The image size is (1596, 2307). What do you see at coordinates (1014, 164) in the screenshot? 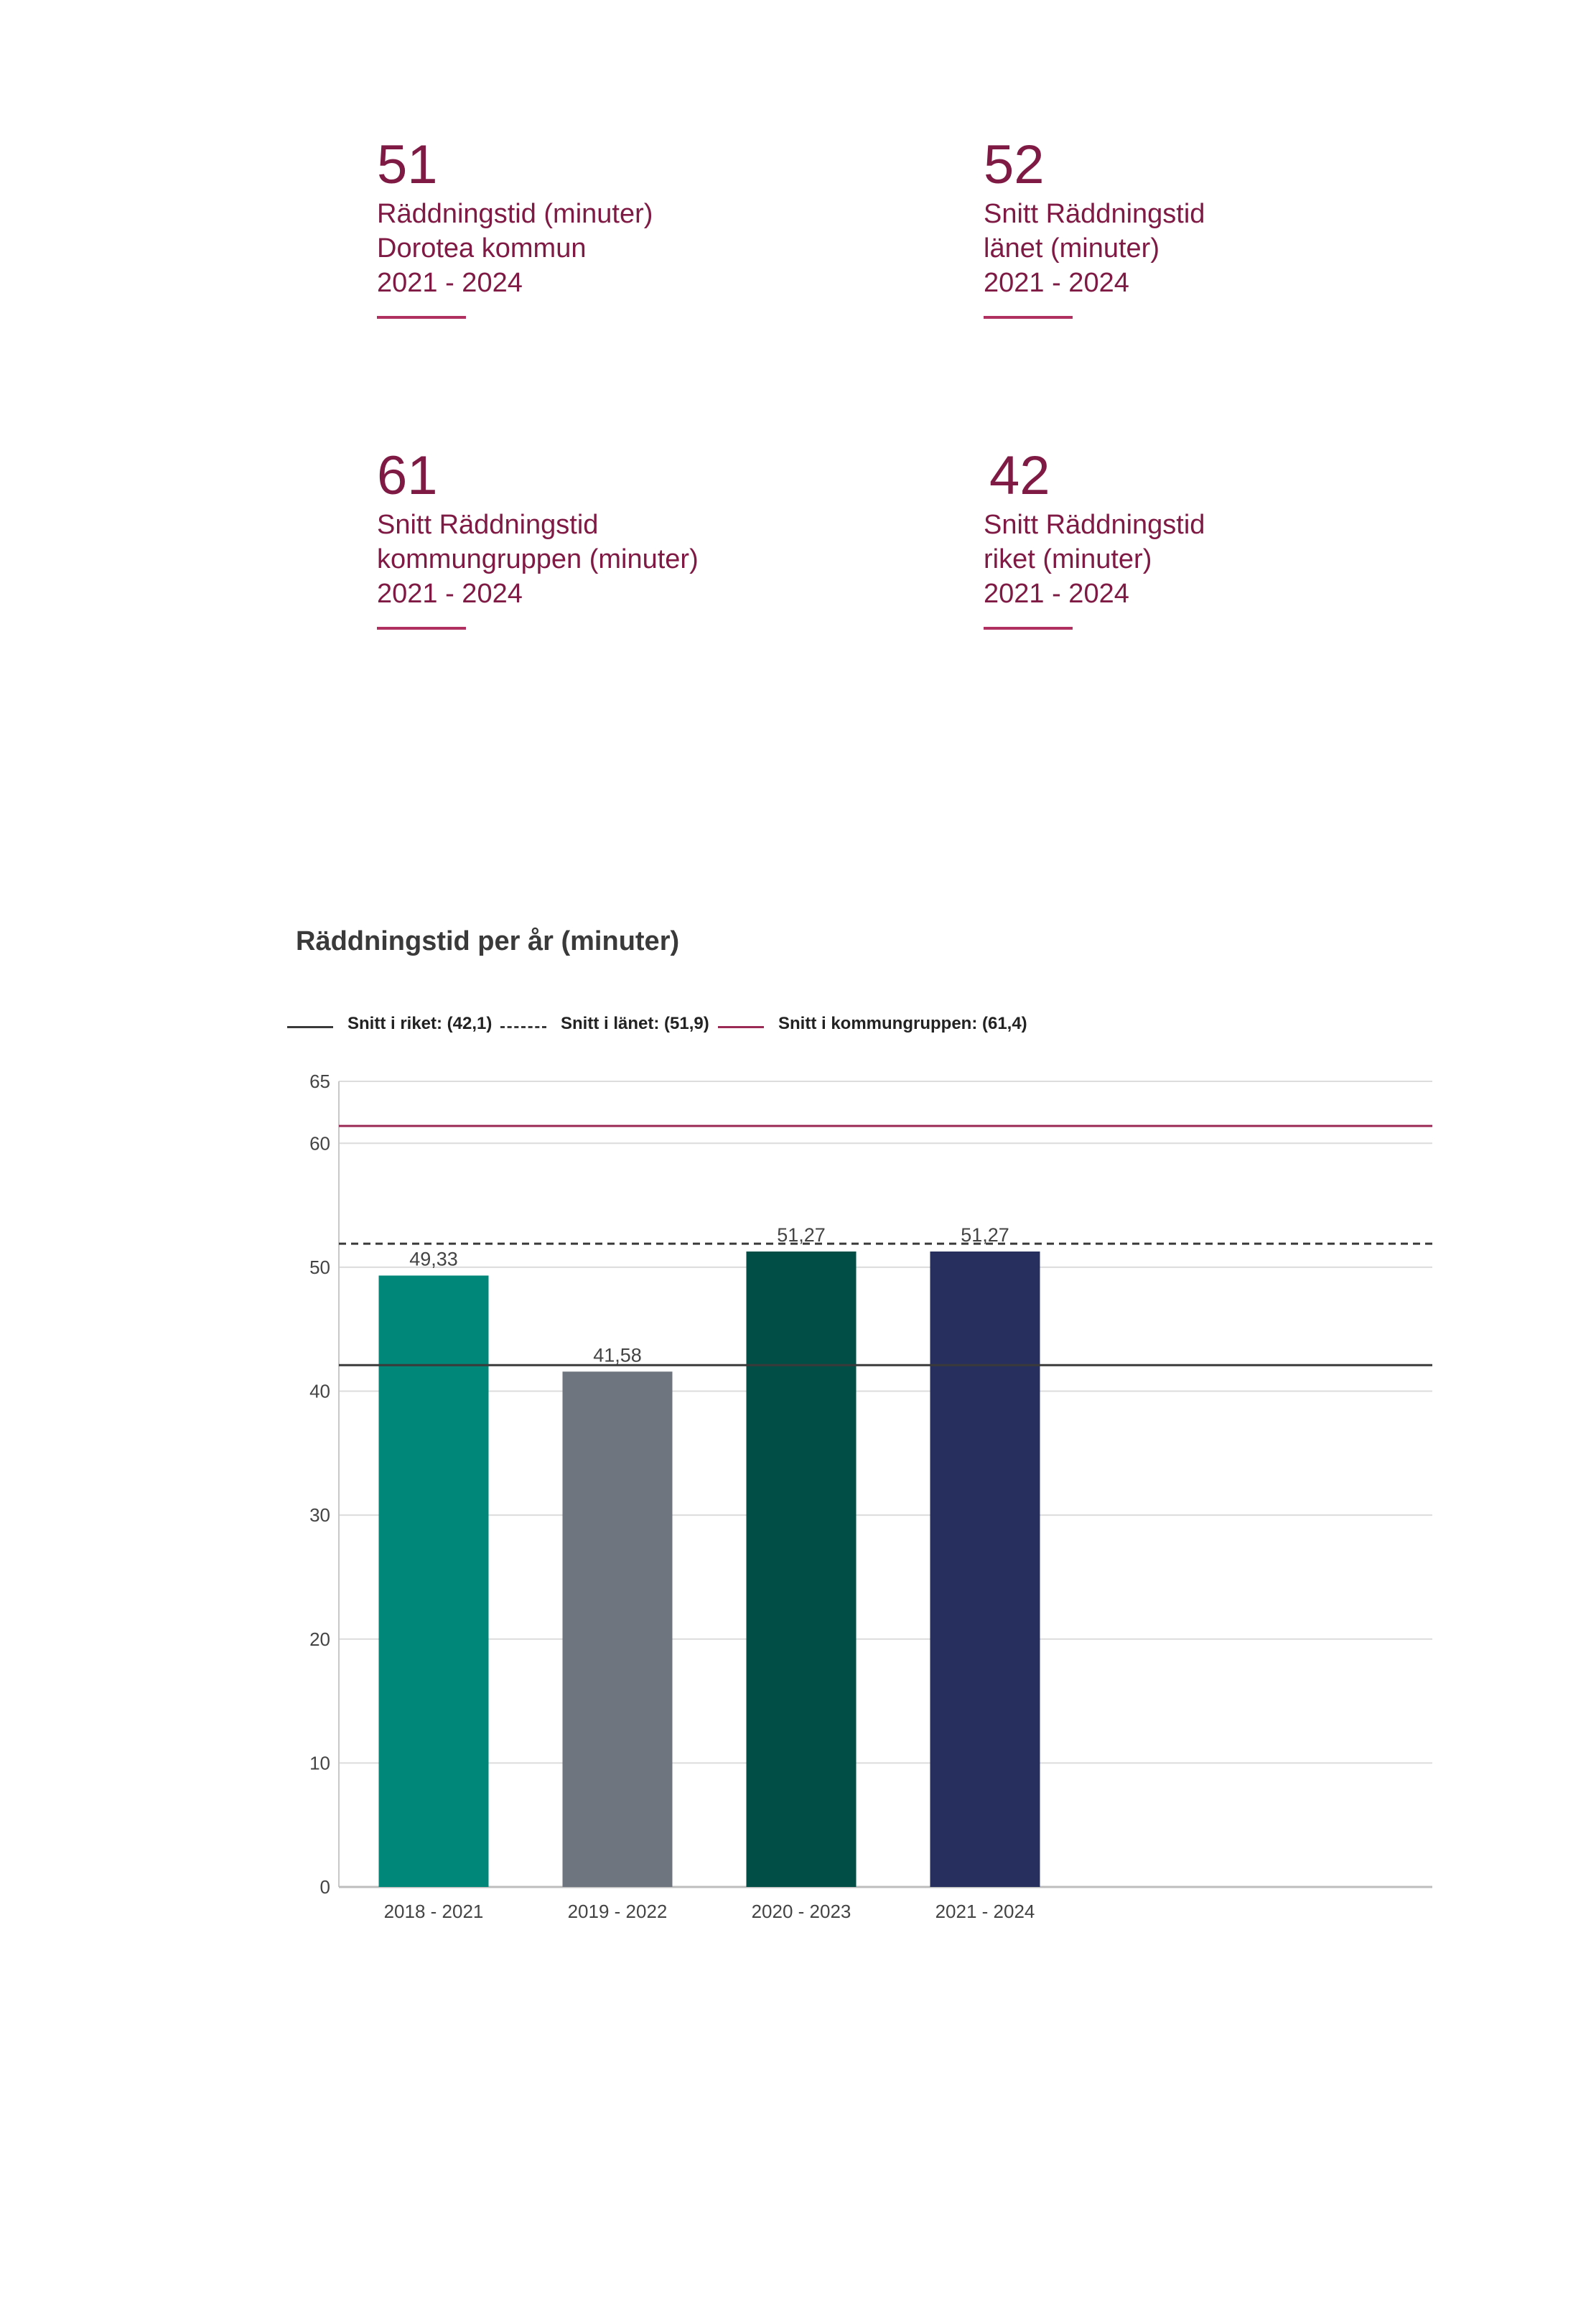
I see `stat-value: 52` at bounding box center [1014, 164].